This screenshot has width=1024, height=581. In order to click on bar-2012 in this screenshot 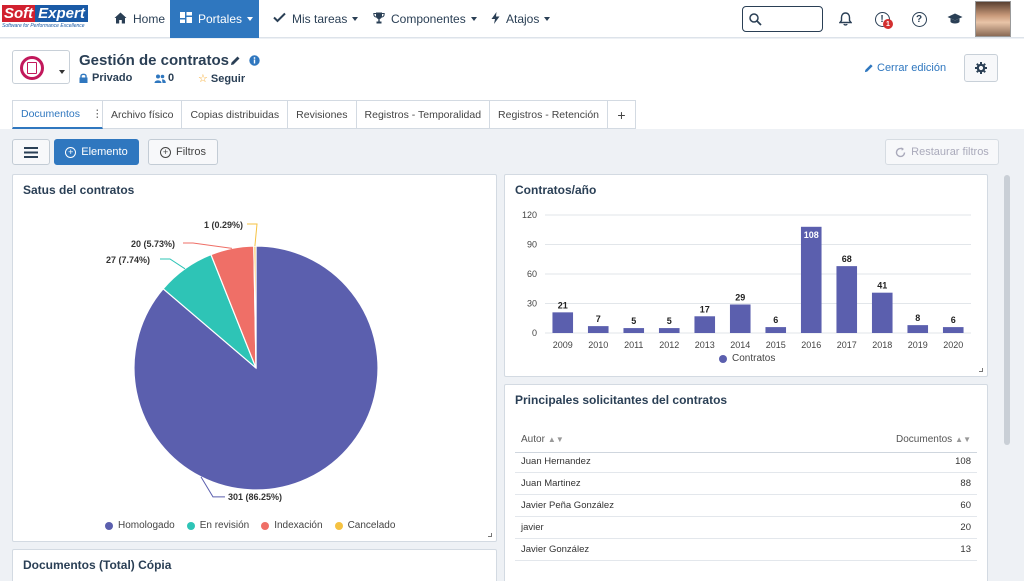, I will do `click(669, 330)`.